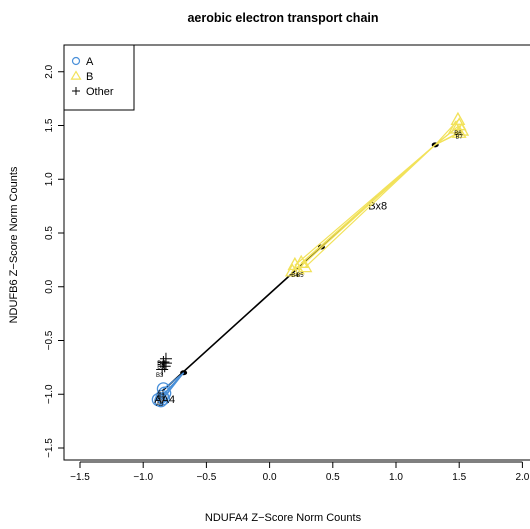  Describe the element at coordinates (300, 472) in the screenshot. I see `x-axis: −1.5 −1.0 −0.5 0.0 0.5 1.0 1.5 2.0` at that location.